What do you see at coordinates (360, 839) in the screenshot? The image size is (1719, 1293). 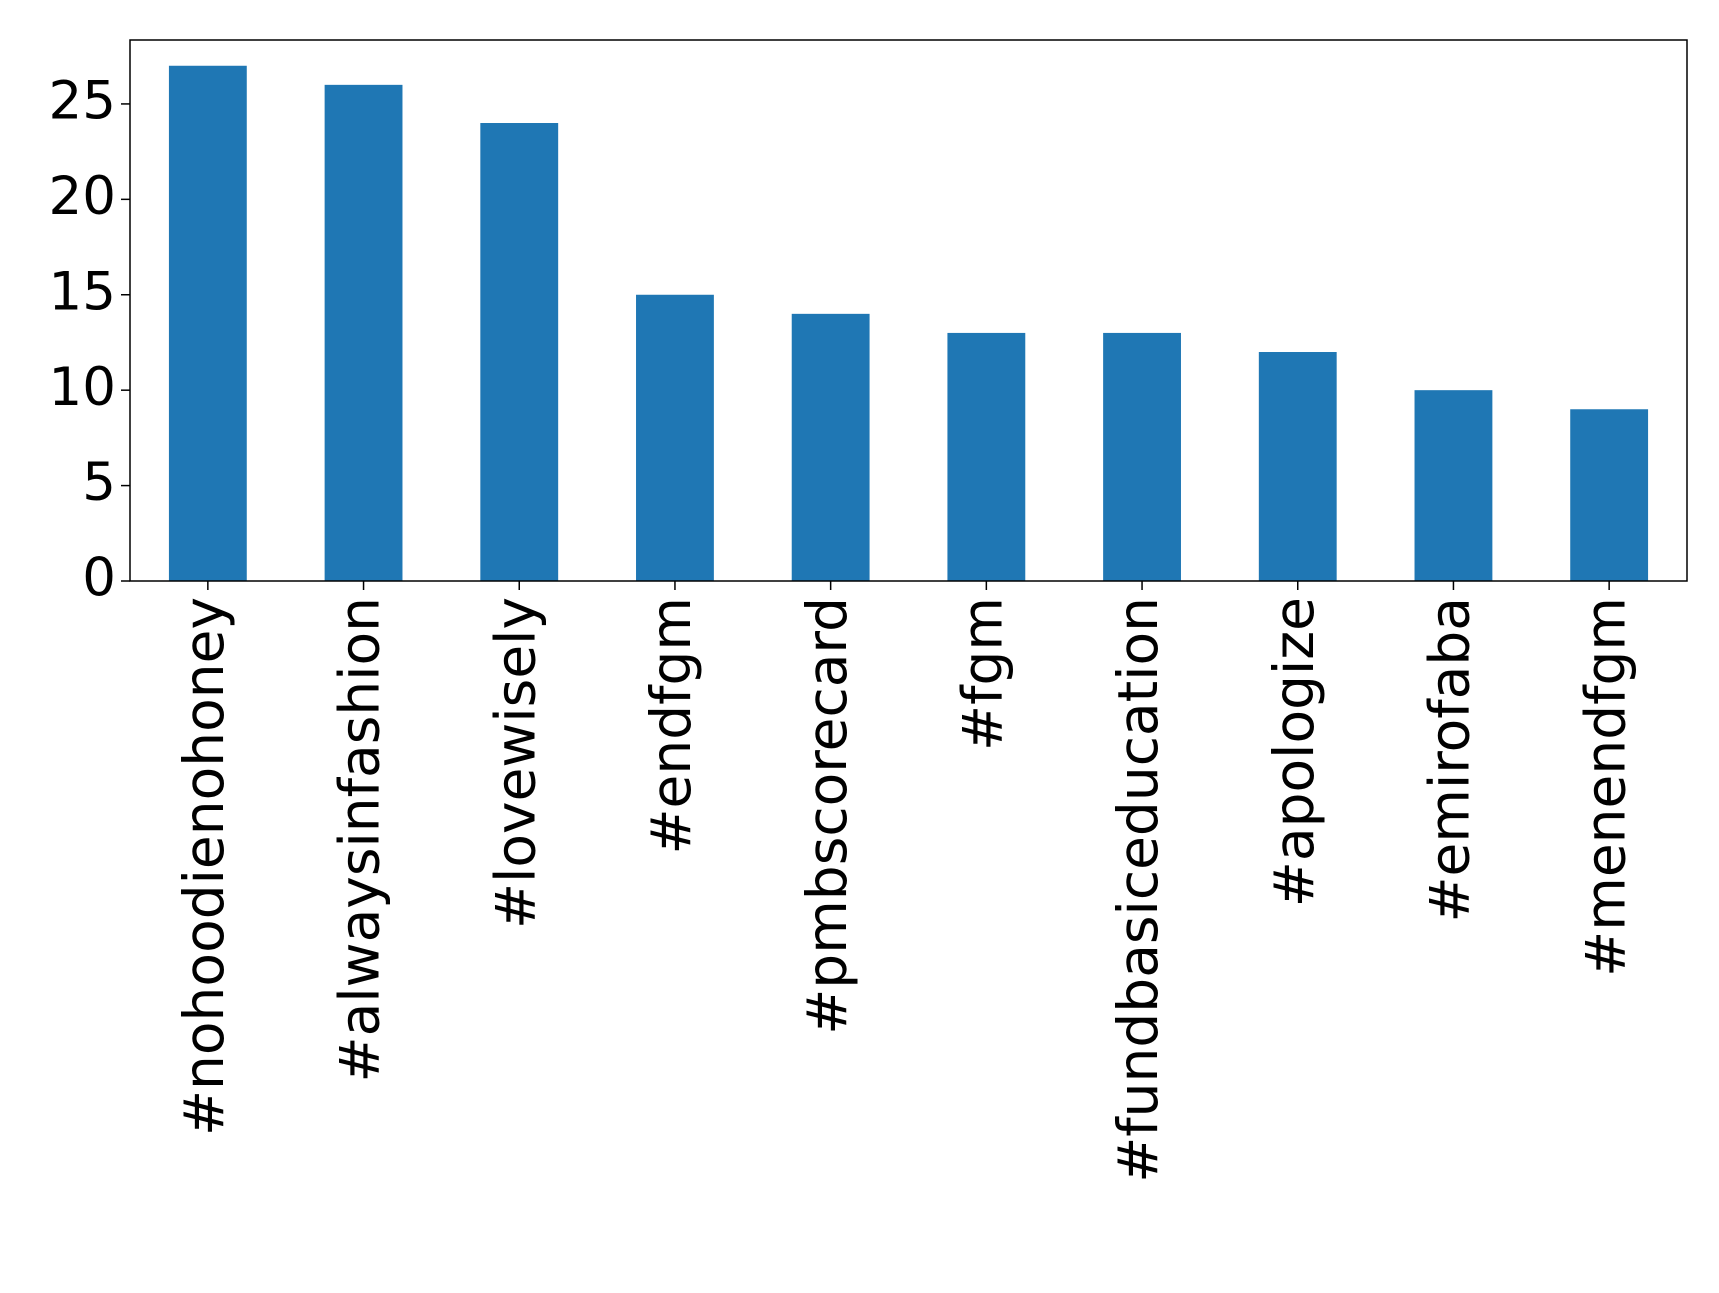 I see `x-tick-label: #alwaysinfashion` at bounding box center [360, 839].